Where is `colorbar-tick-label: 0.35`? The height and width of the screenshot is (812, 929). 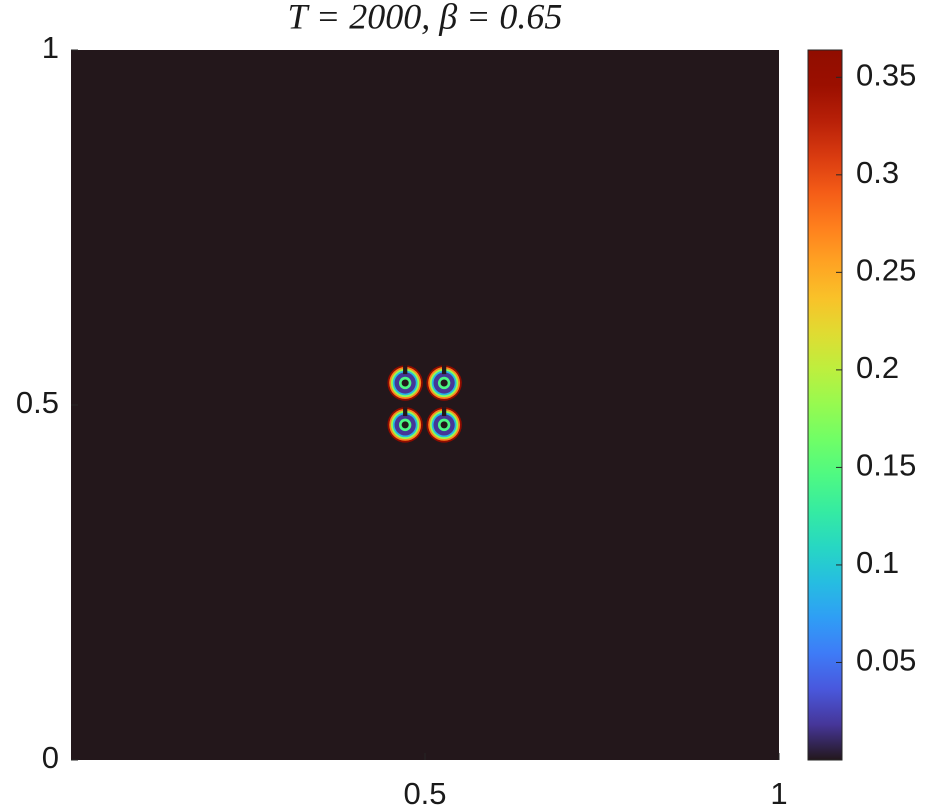
colorbar-tick-label: 0.35 is located at coordinates (886, 74).